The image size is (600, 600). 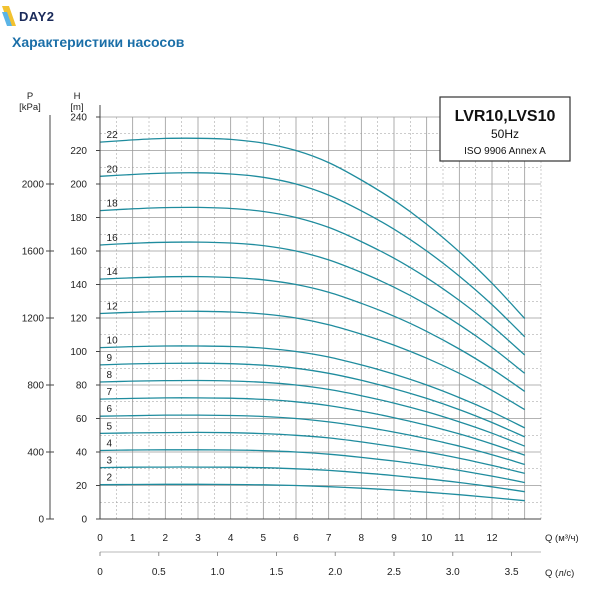 What do you see at coordinates (77, 96) in the screenshot?
I see `y-label-head: H` at bounding box center [77, 96].